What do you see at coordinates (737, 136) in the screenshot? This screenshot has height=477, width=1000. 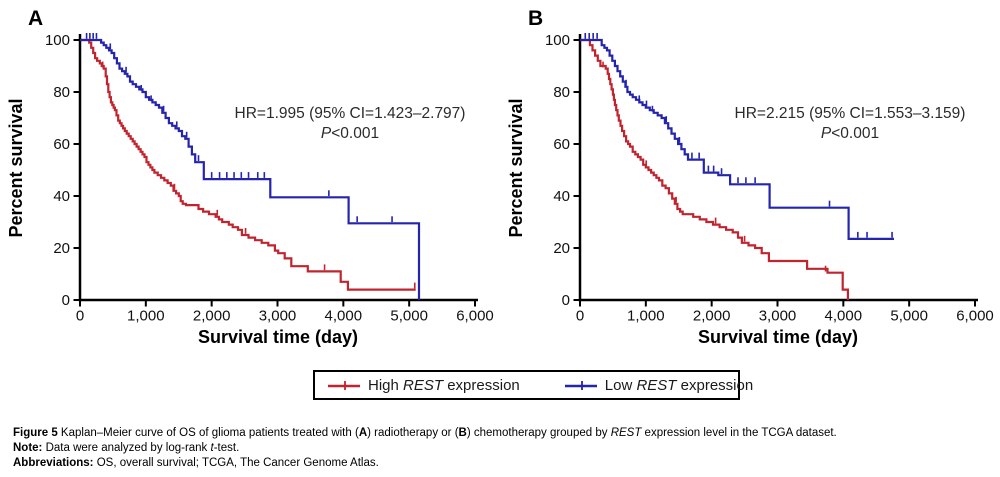 I see `series-low-rest` at bounding box center [737, 136].